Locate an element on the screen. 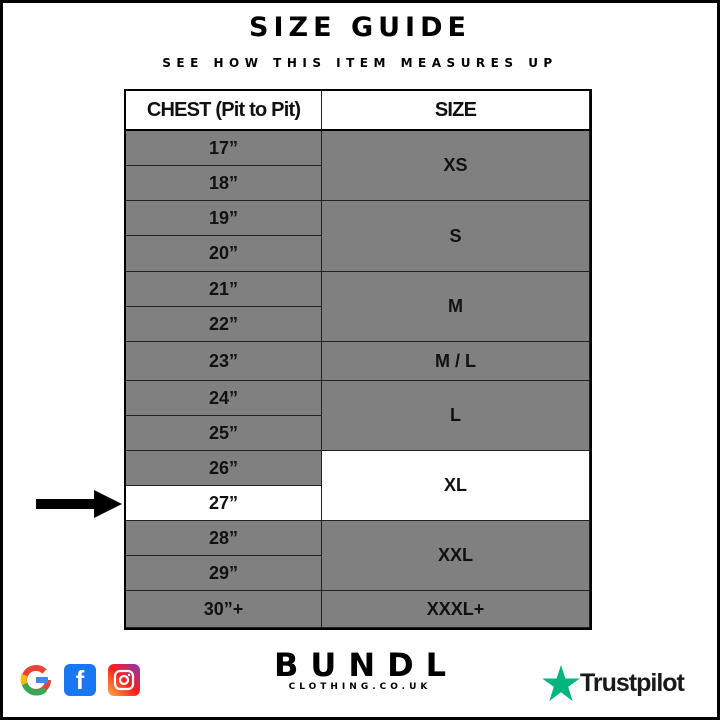 The height and width of the screenshot is (720, 720). instagram-icon is located at coordinates (124, 680).